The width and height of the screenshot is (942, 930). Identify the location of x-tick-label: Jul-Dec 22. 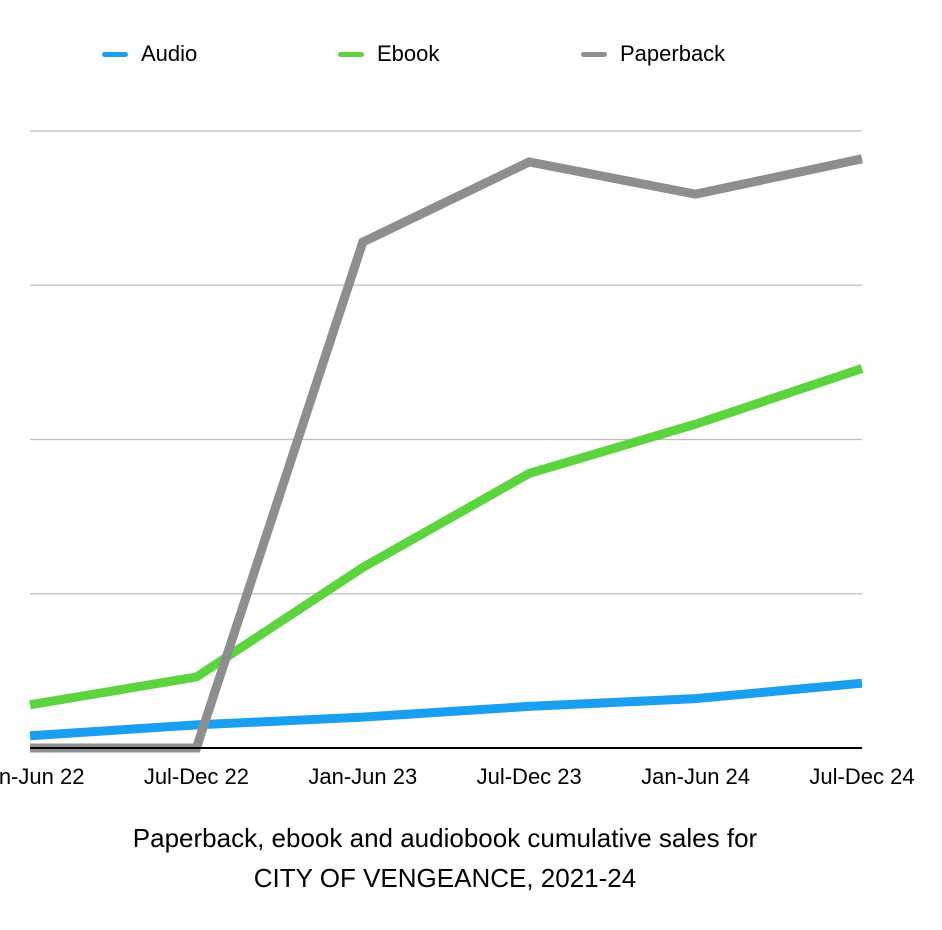
(196, 776).